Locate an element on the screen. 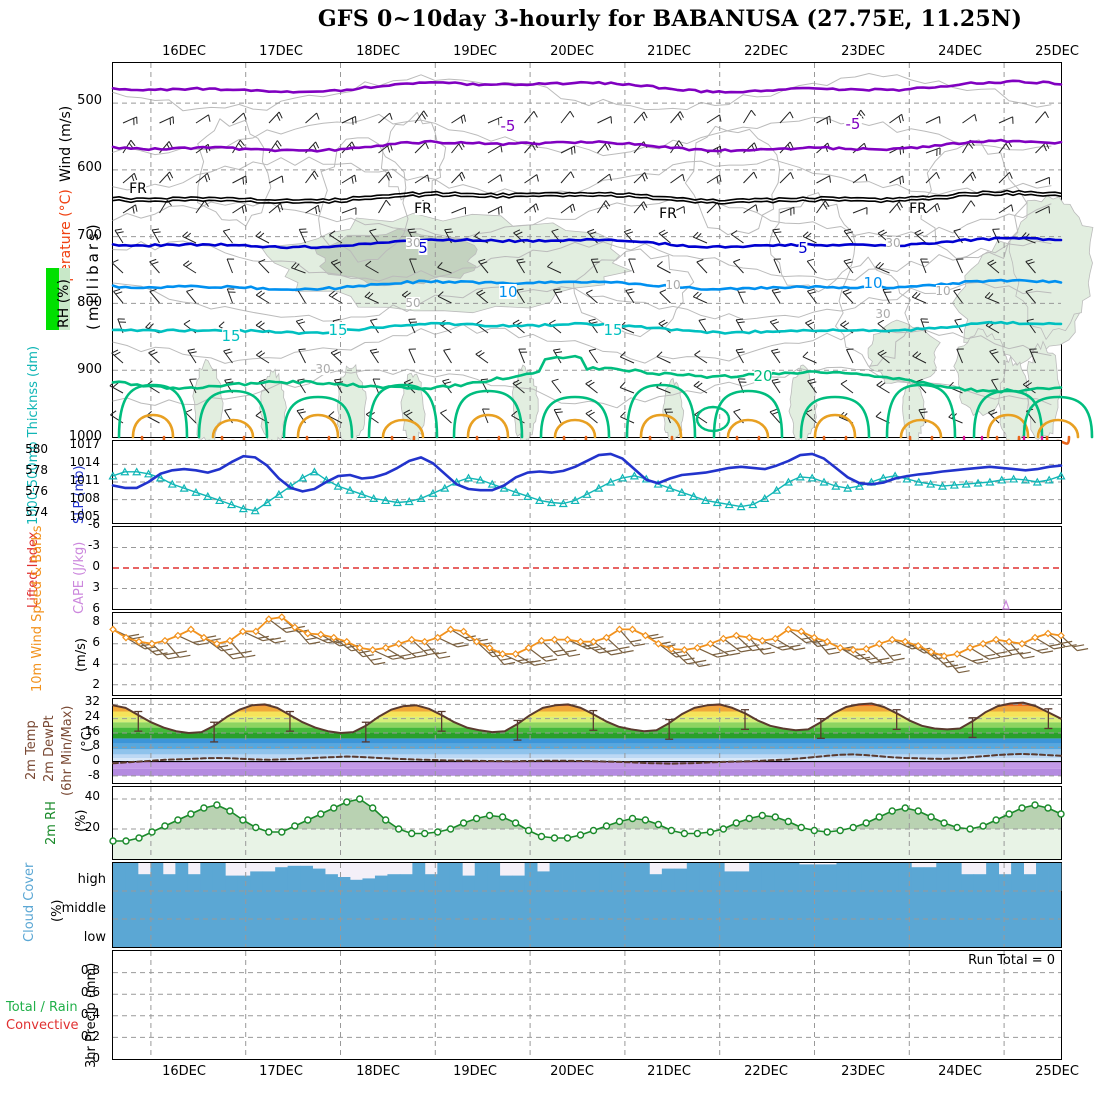  run-total-label: Run Total = 0 is located at coordinates (1011, 960).